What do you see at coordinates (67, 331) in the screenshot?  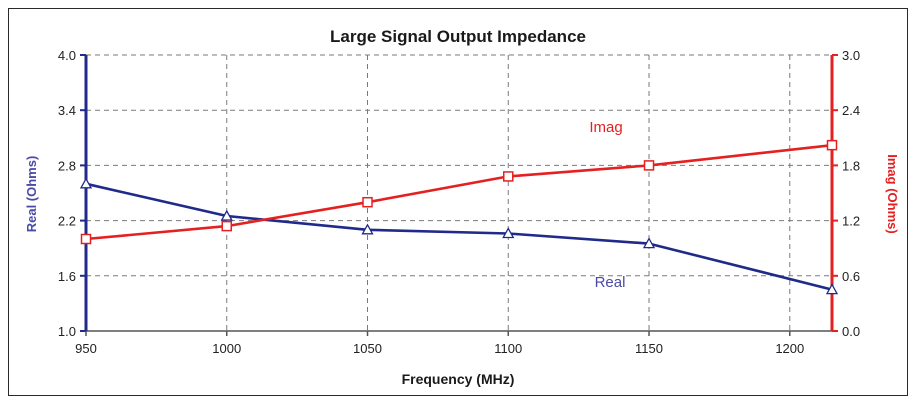 I see `left-y-tick-label: 1.0` at bounding box center [67, 331].